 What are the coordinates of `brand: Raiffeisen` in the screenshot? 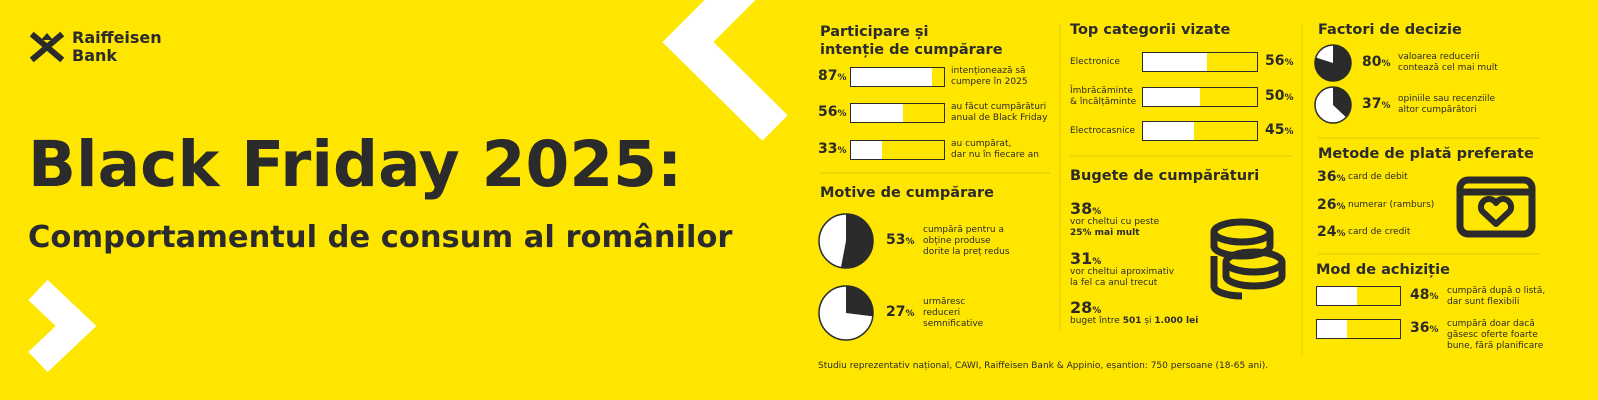 It's located at (117, 37).